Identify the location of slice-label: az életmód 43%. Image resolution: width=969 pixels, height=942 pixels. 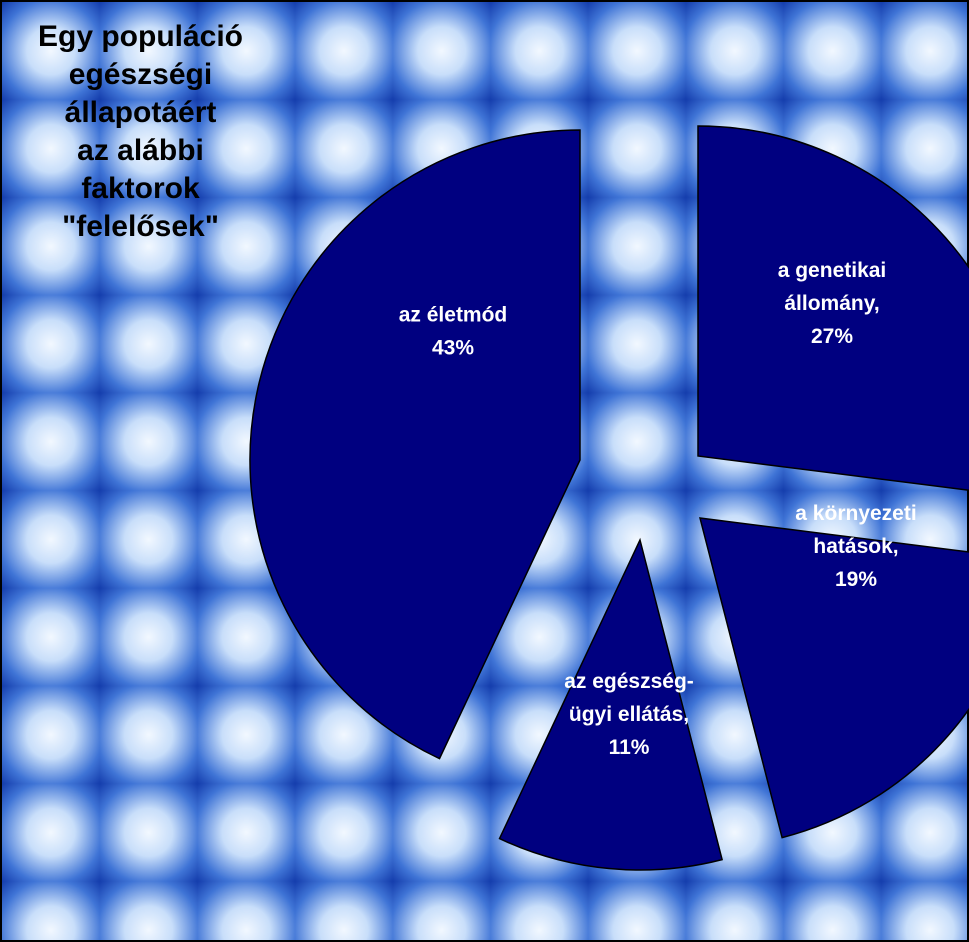
(453, 332).